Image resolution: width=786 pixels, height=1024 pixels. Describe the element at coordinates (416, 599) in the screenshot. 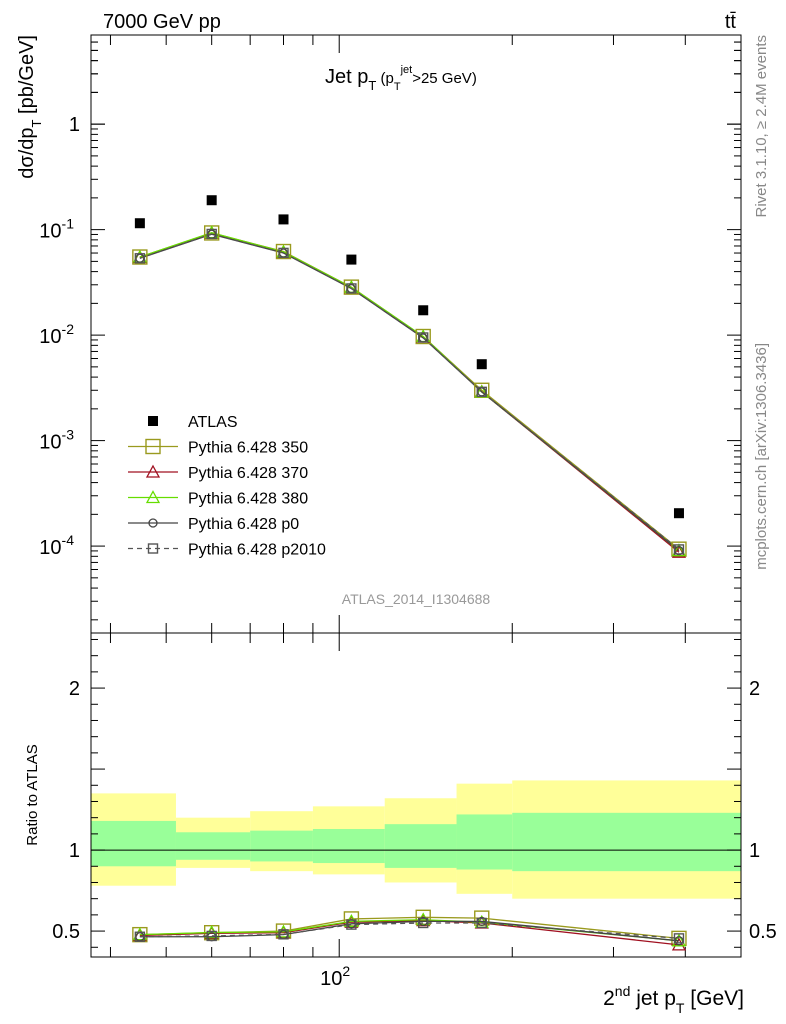

I see `analysis-id-watermark: ATLAS_2014_I1304688` at that location.